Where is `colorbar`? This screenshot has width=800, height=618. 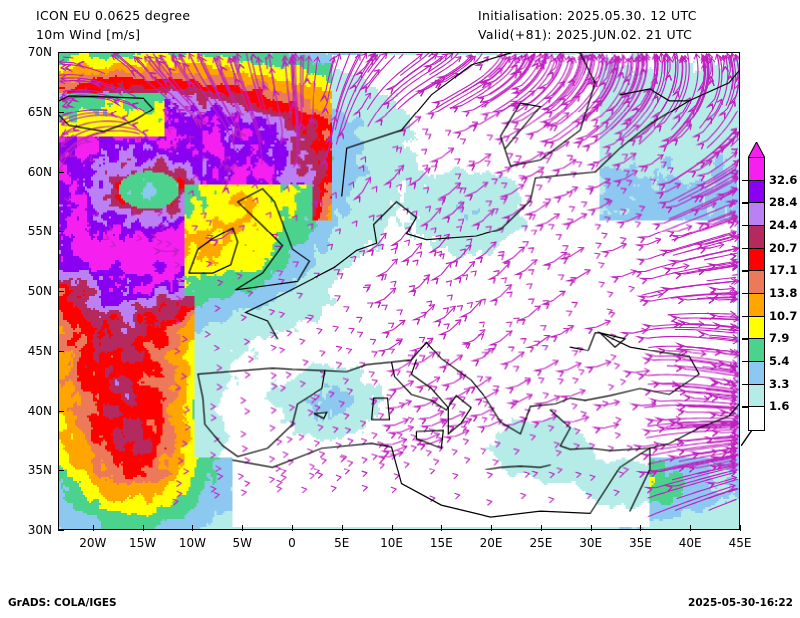 colorbar is located at coordinates (756, 294).